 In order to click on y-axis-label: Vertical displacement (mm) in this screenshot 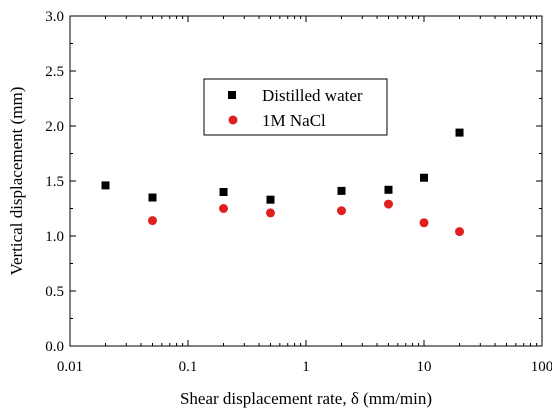, I will do `click(16, 181)`.